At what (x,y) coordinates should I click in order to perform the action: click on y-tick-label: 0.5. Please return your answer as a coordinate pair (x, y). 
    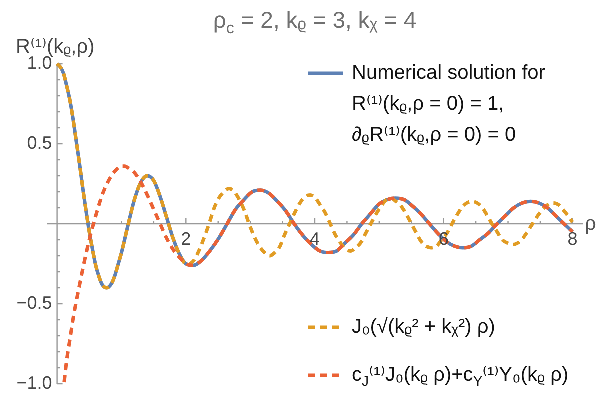
    Looking at the image, I should click on (39, 142).